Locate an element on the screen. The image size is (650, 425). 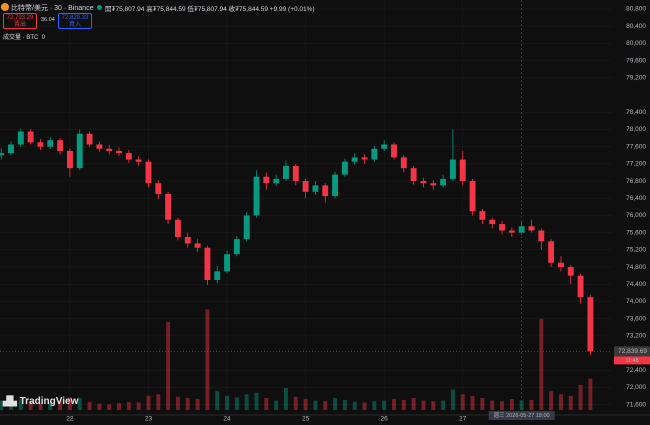
y-tick-label: 75,600 is located at coordinates (636, 232).